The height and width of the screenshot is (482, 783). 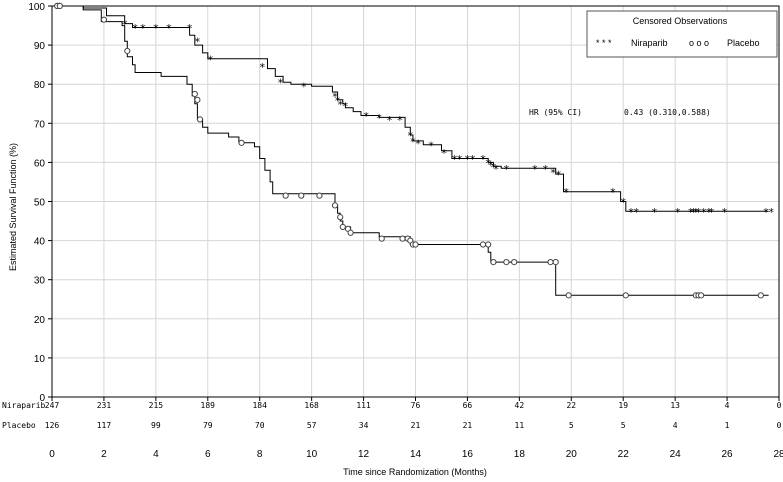 I want to click on at-risk-value: 21, so click(x=468, y=425).